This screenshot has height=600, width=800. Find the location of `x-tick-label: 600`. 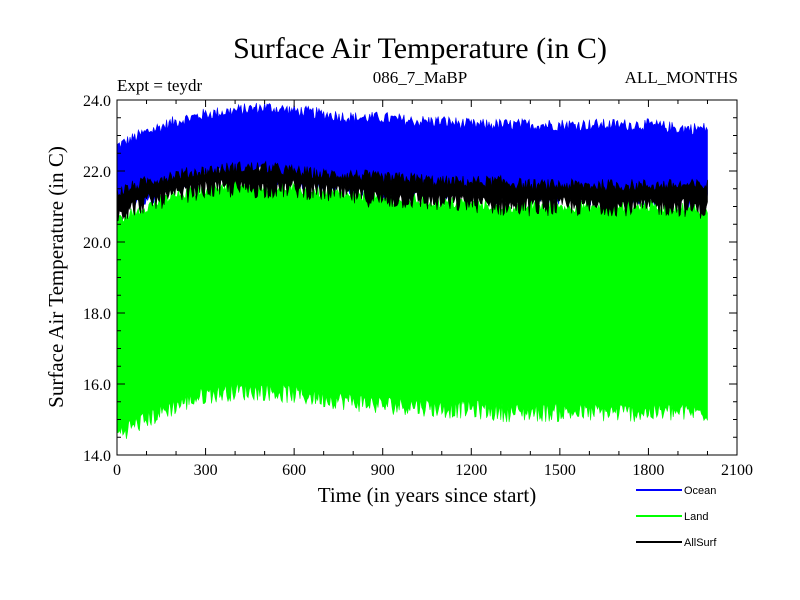

x-tick-label: 600 is located at coordinates (294, 470).